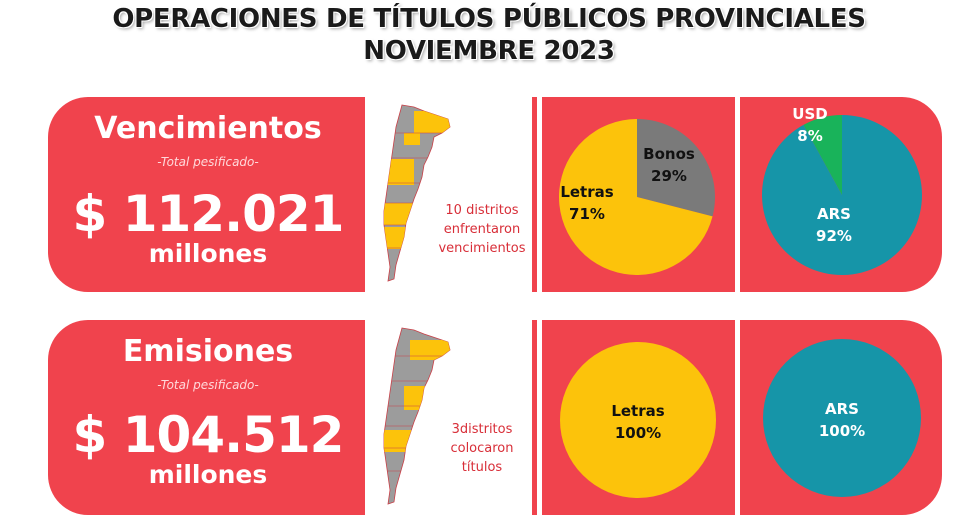 The width and height of the screenshot is (978, 518). I want to click on pie-value-label-letras: 71%, so click(587, 214).